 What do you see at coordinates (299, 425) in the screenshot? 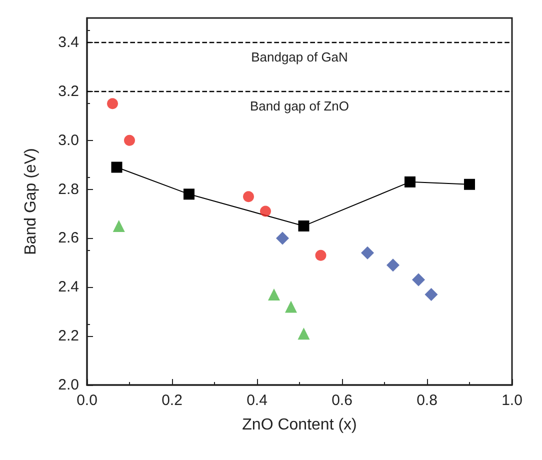
I see `x-axis-title: ZnO Content (x)` at bounding box center [299, 425].